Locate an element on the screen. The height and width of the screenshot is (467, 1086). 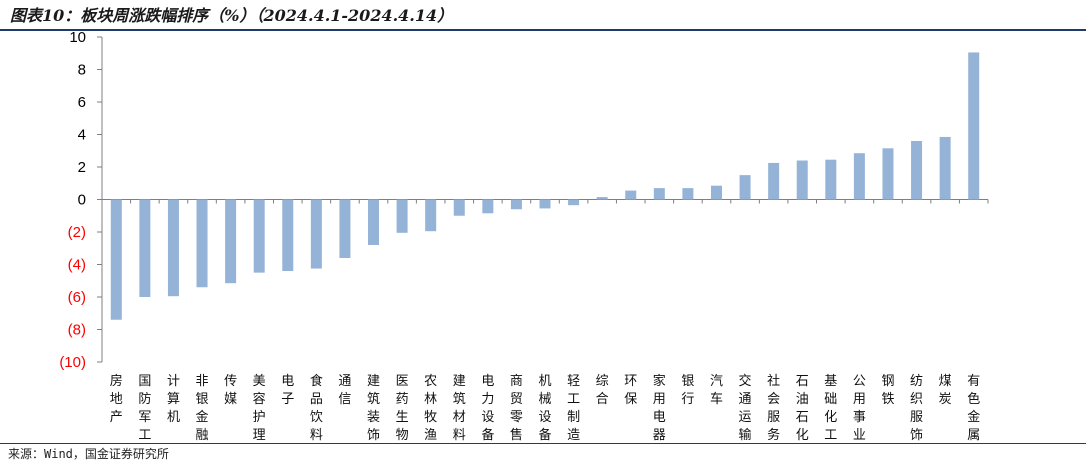
source-note: 来源：Wind，国金证券研究所 is located at coordinates (88, 454).